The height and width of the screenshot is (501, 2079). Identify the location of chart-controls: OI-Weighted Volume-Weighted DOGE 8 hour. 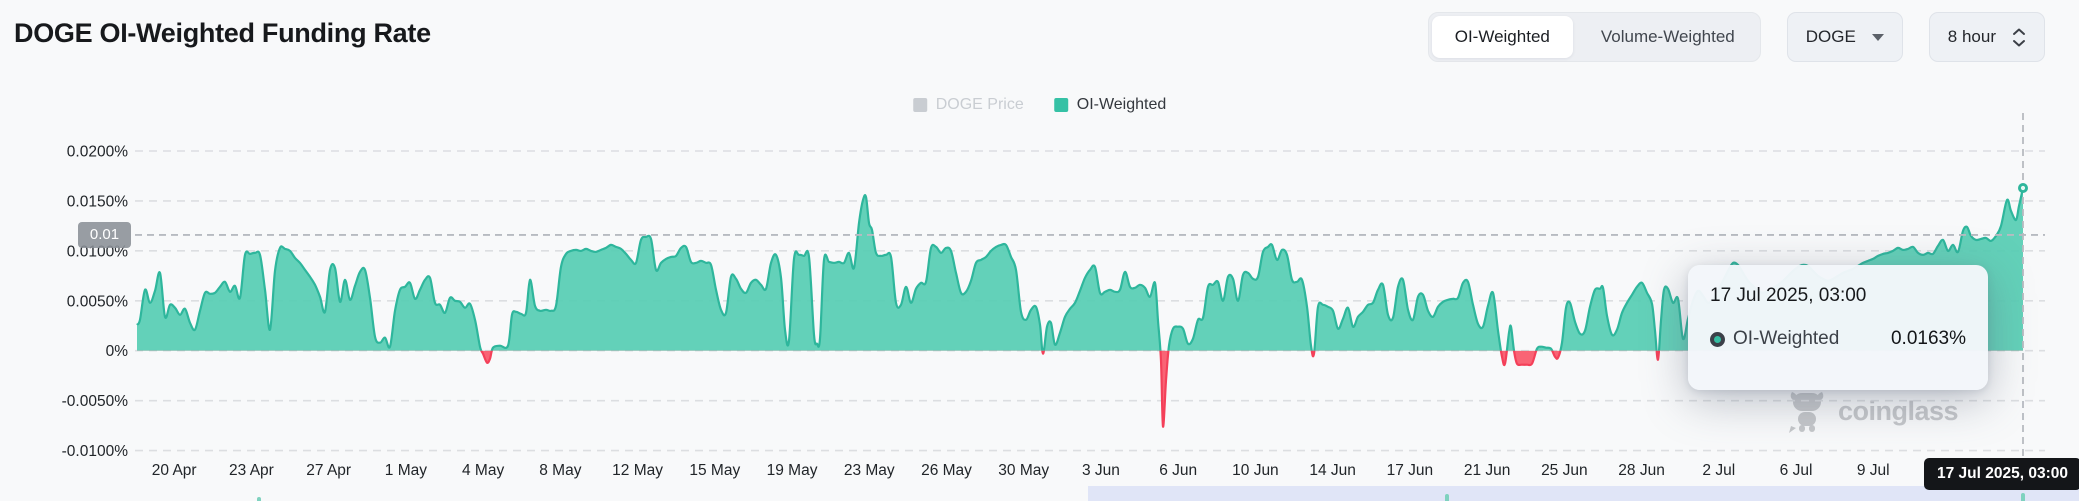
(1736, 37).